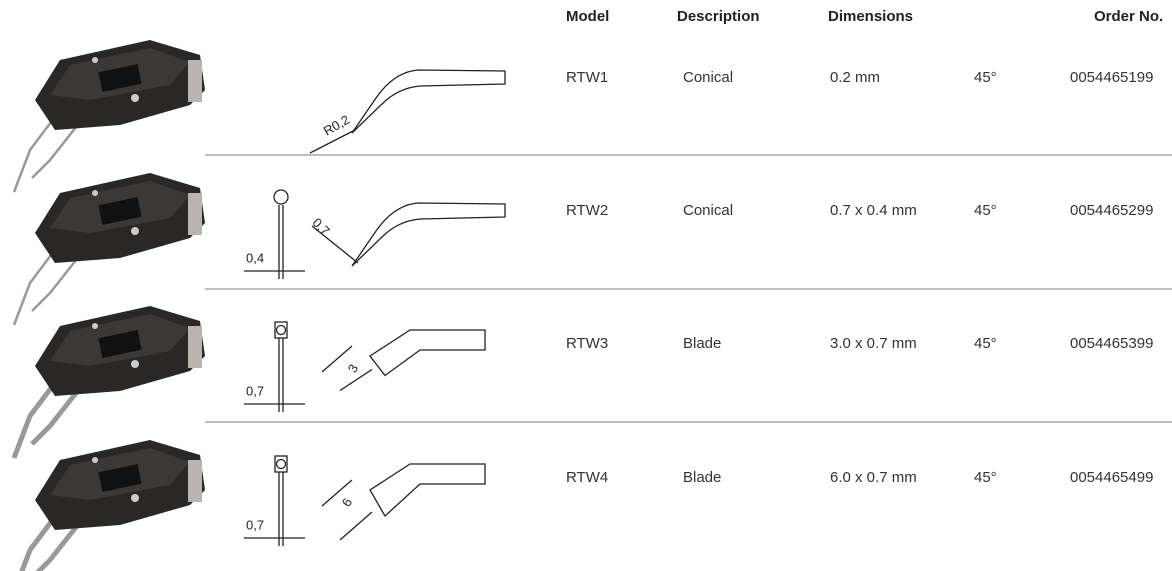 The image size is (1172, 571). Describe the element at coordinates (1111, 477) in the screenshot. I see `order-no: 0054465499` at that location.